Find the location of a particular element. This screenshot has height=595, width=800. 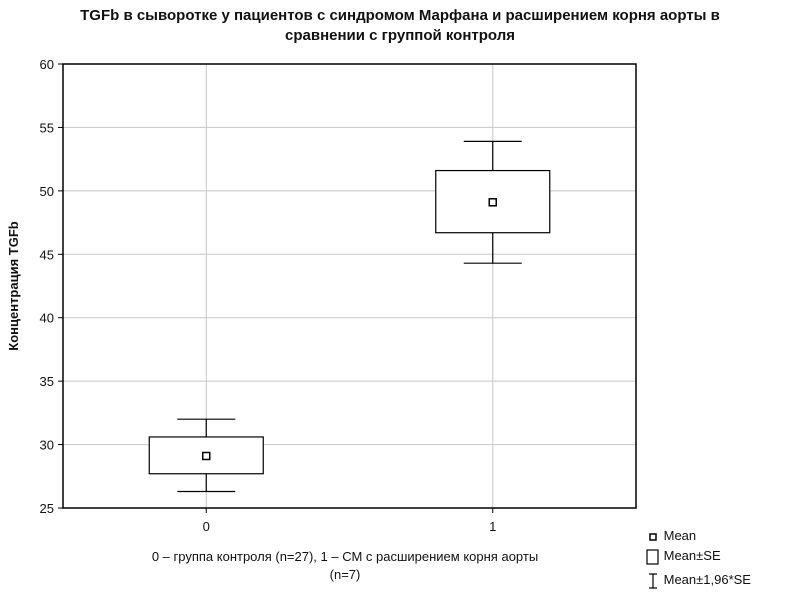

y-tick-label: 45 is located at coordinates (47, 254).